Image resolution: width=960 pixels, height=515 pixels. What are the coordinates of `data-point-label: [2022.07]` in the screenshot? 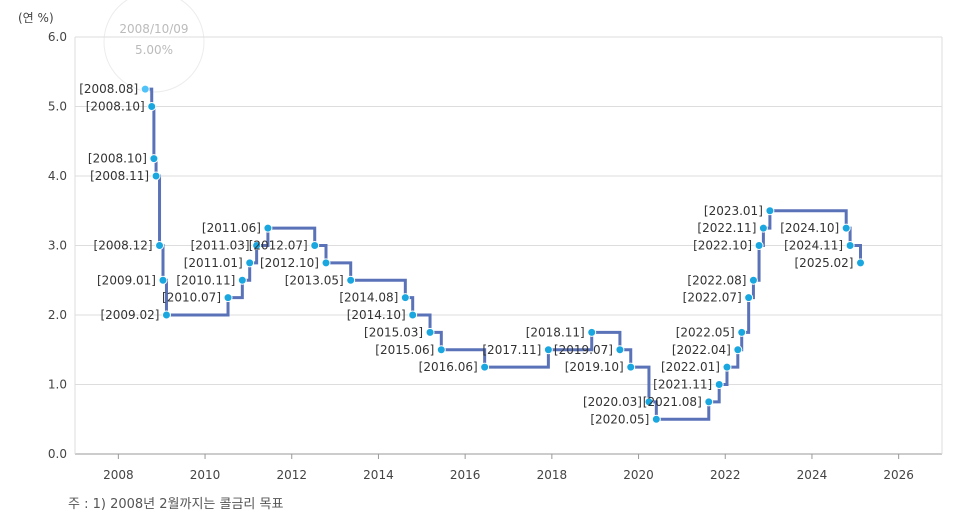 It's located at (712, 298).